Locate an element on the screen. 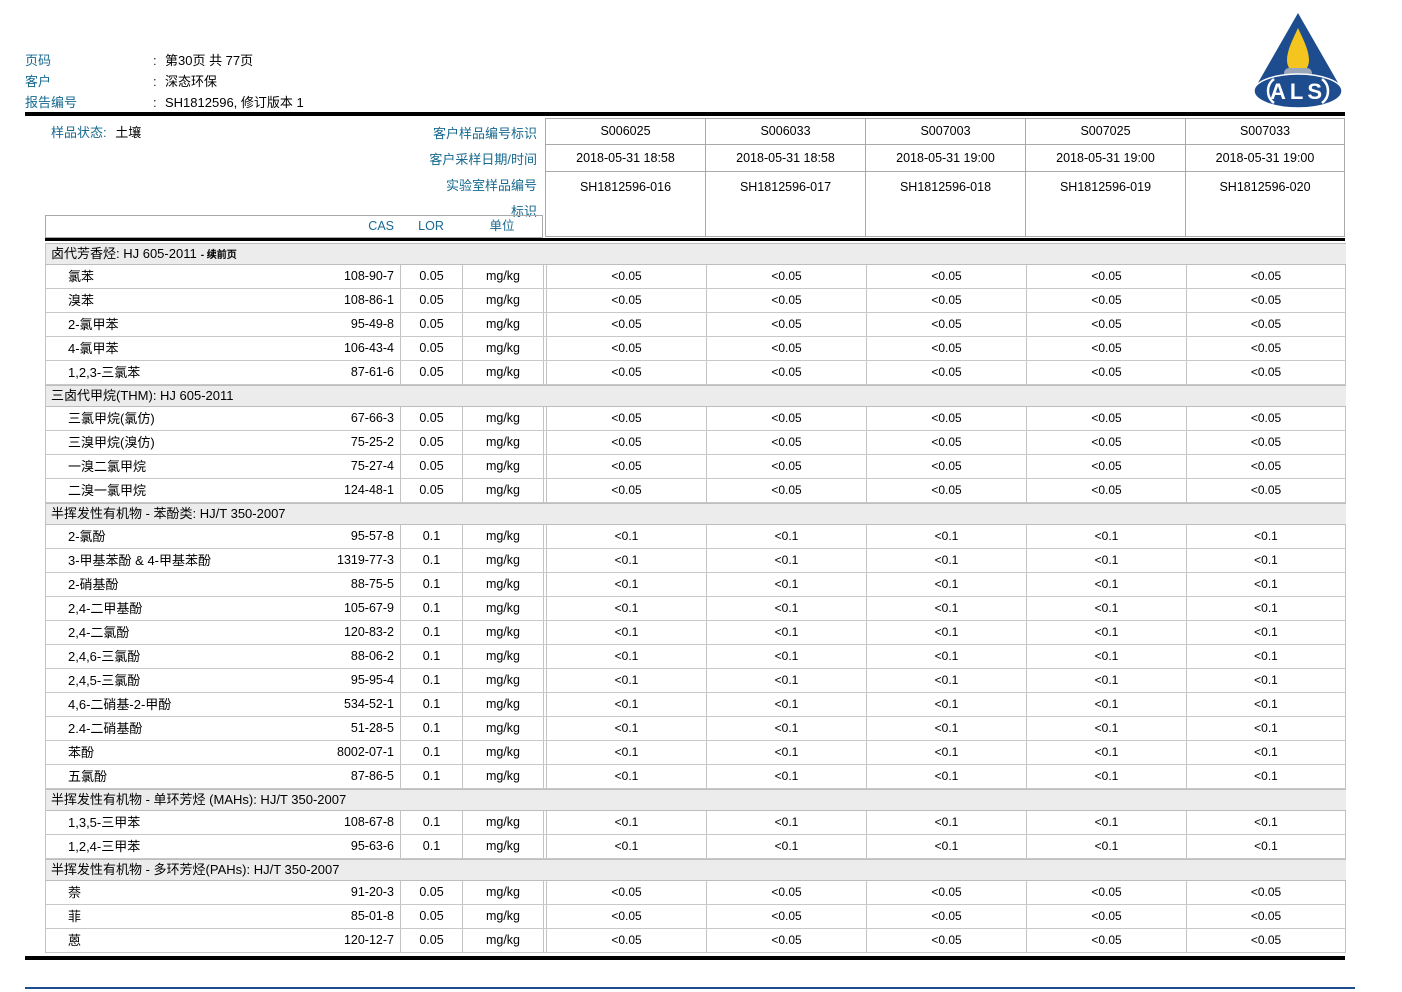 The height and width of the screenshot is (992, 1402). sample-status: 样品状态: 土壤 is located at coordinates (96, 131).